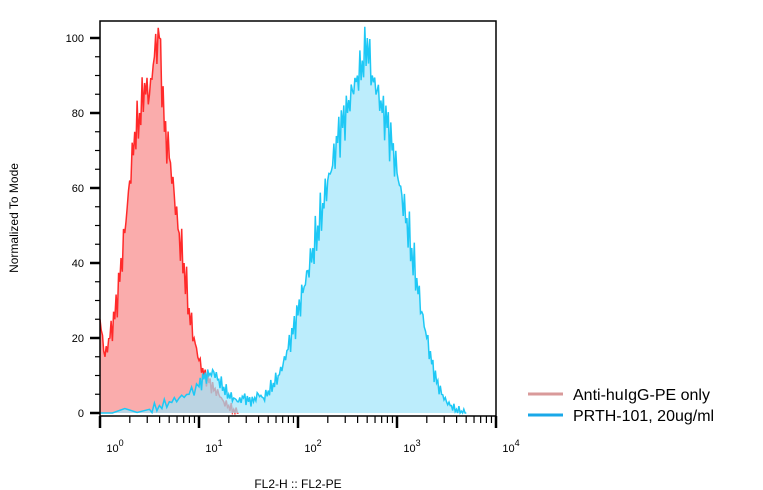 The width and height of the screenshot is (763, 490). Describe the element at coordinates (510, 446) in the screenshot. I see `x-tick-label: 10⁴` at that location.